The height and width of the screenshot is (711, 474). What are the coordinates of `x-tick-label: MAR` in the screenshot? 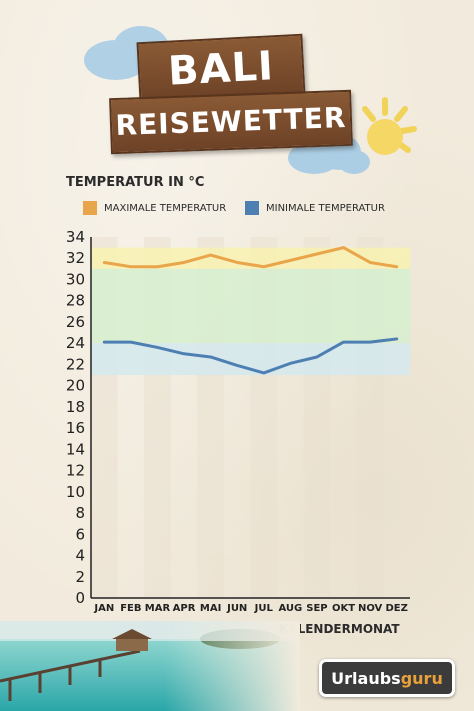 It's located at (158, 608).